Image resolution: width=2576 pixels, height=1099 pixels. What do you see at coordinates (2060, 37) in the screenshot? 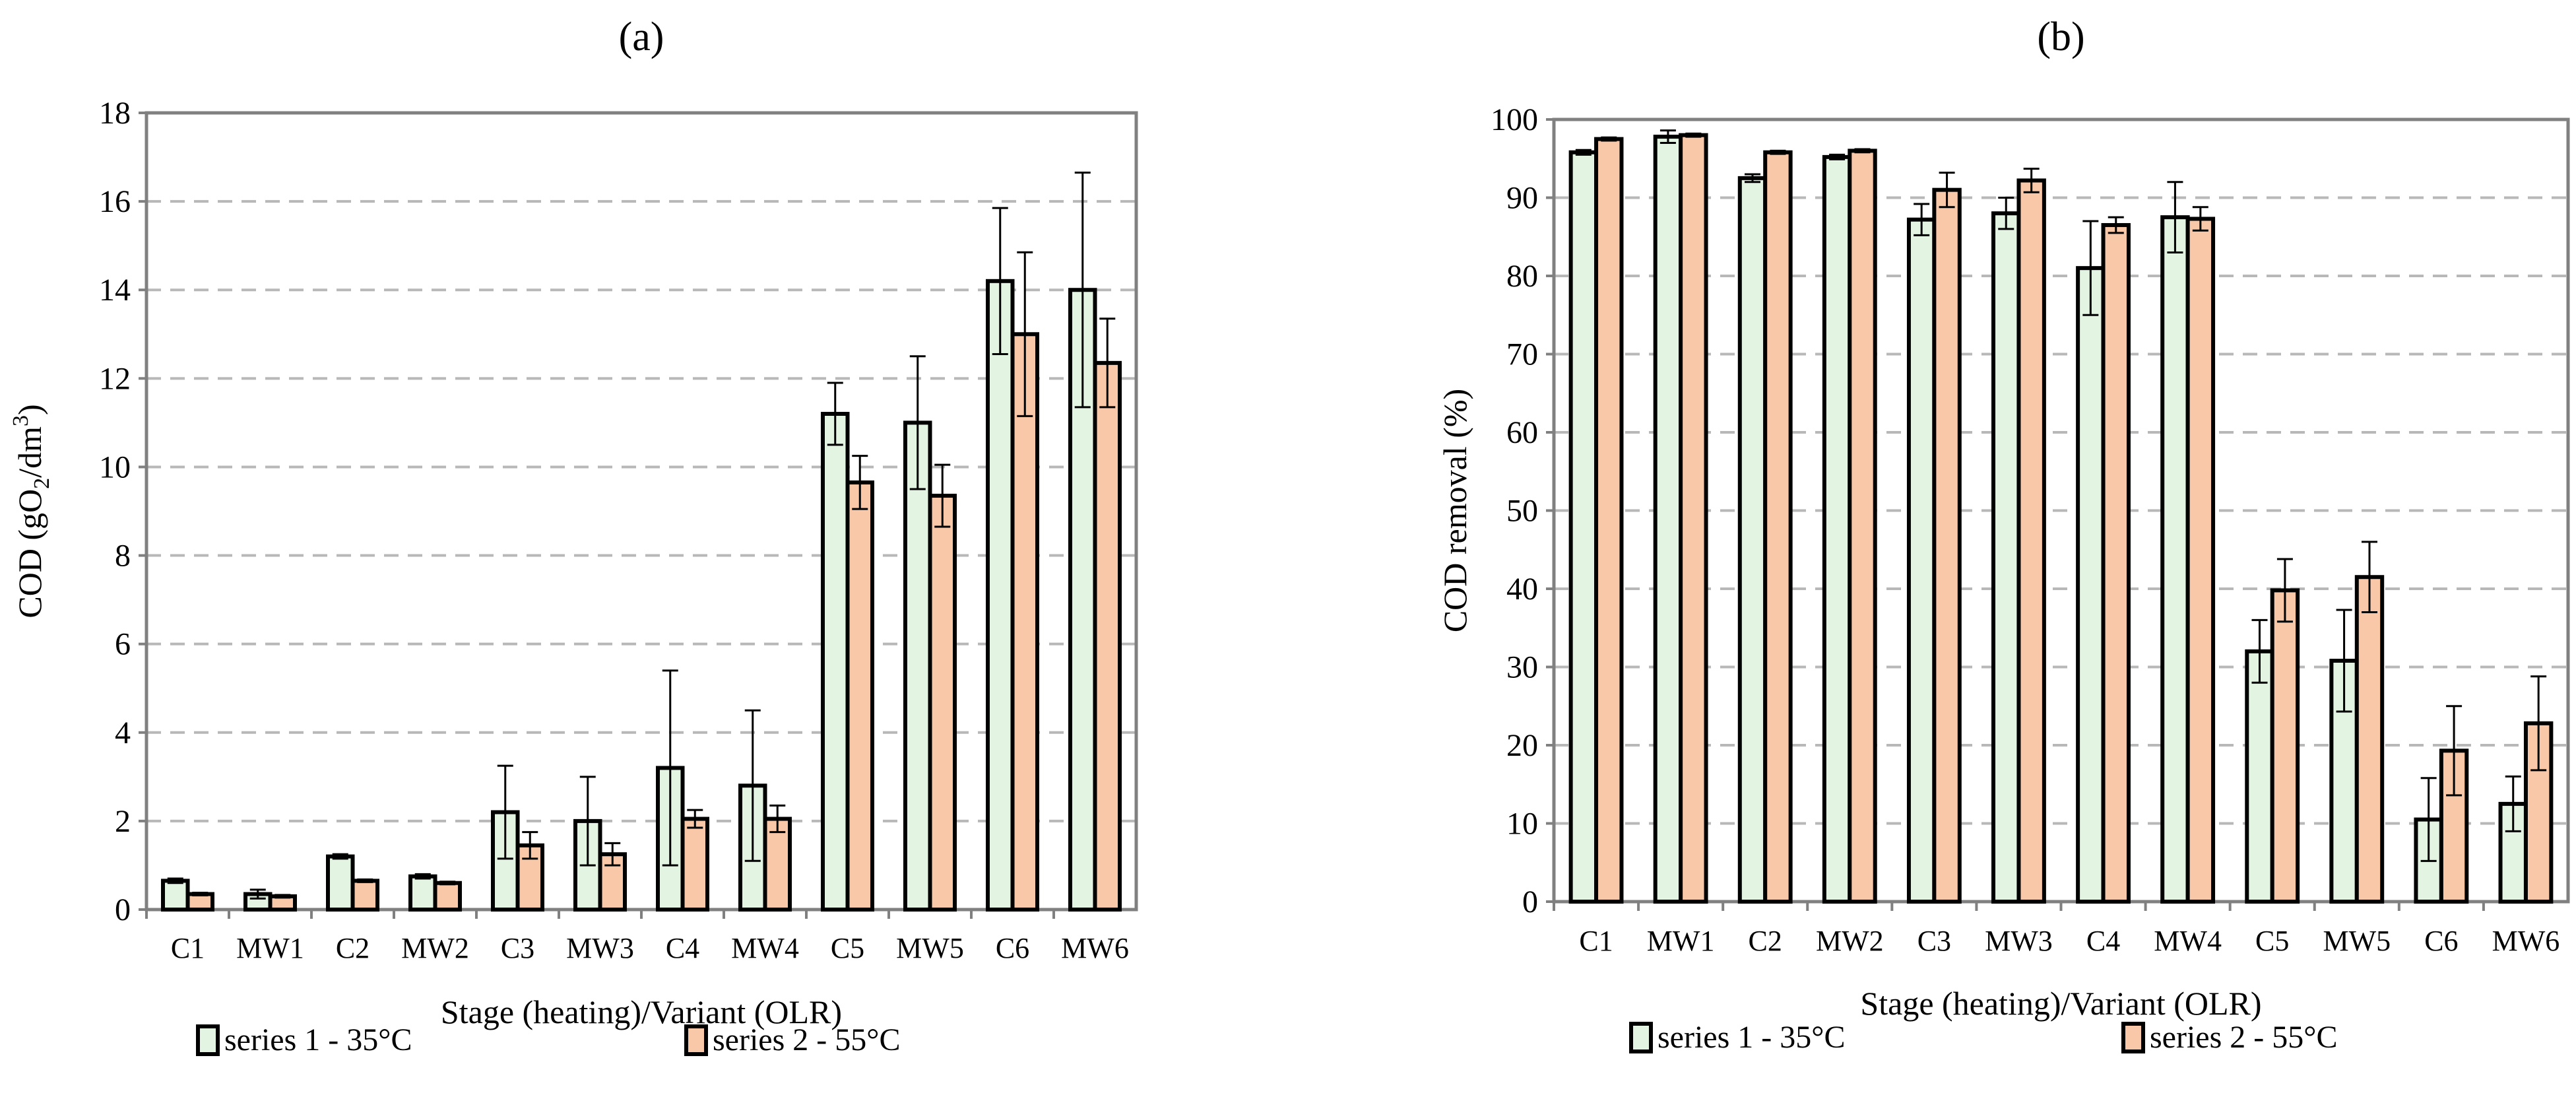
I see `chart-title: (b)` at bounding box center [2060, 37].